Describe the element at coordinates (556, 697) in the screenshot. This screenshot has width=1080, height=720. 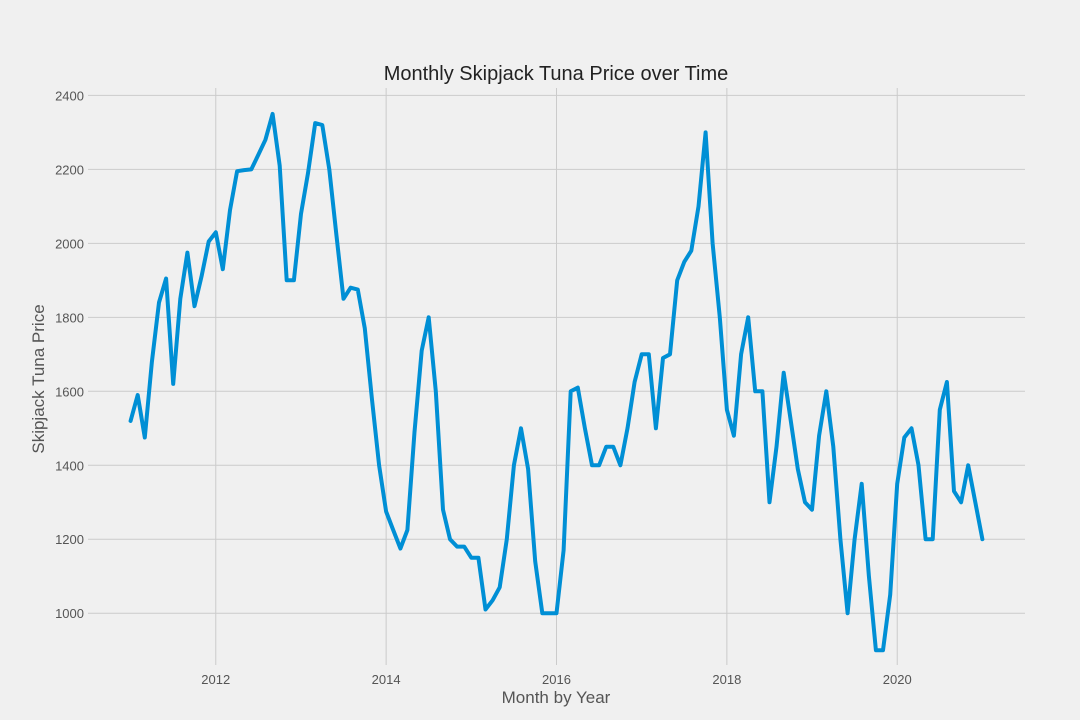
I see `x-axis-label: Month by Year` at that location.